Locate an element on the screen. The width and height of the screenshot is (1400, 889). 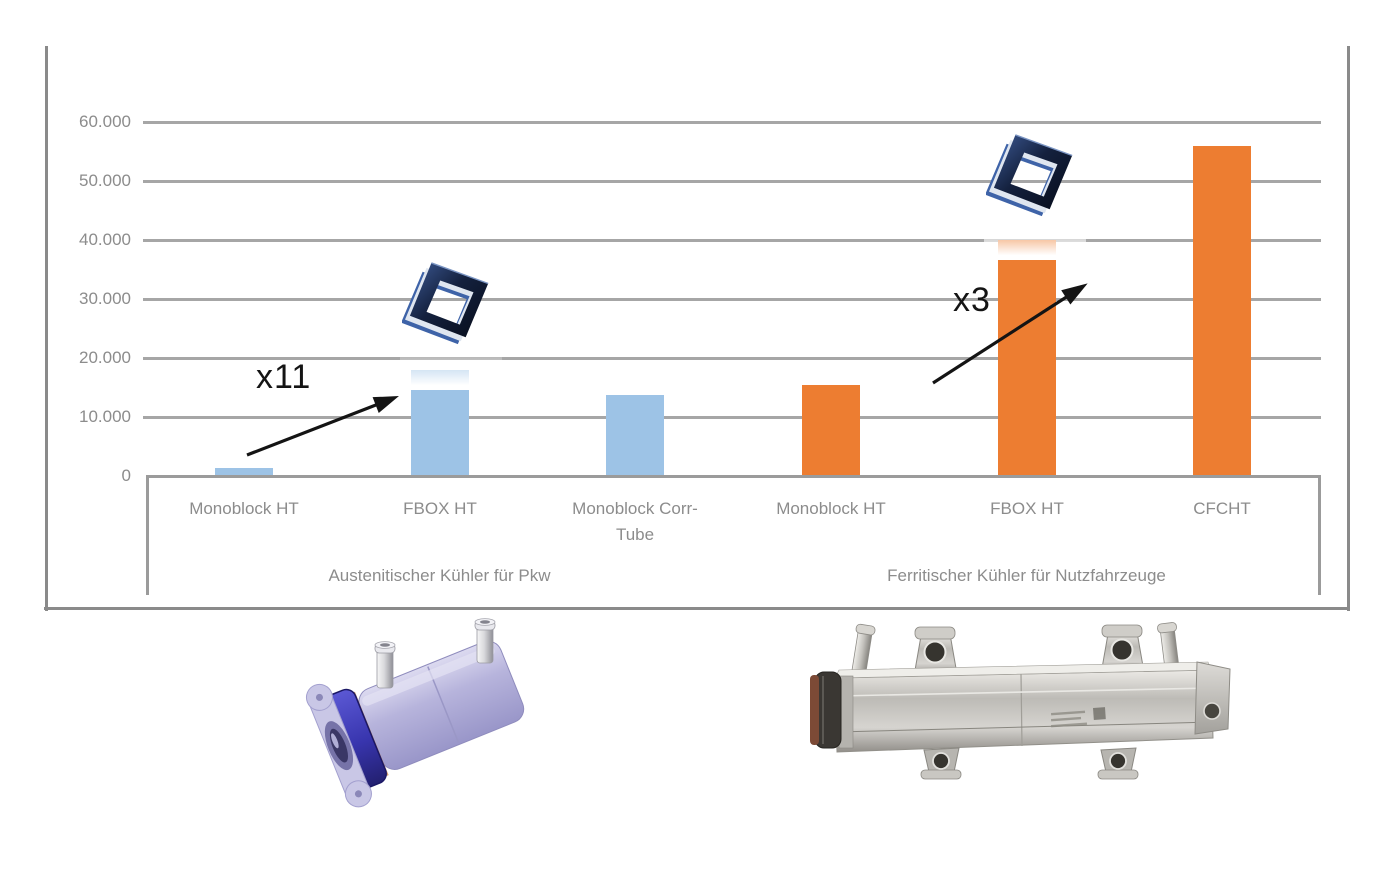
arrow-x11 is located at coordinates (322, 426).